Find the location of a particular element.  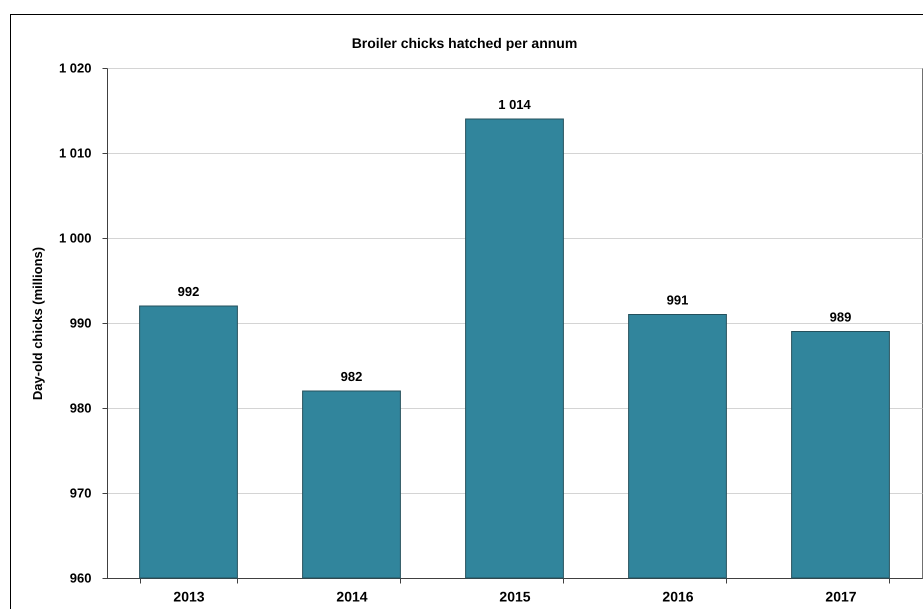

x-tick-label: 2013 is located at coordinates (189, 596).